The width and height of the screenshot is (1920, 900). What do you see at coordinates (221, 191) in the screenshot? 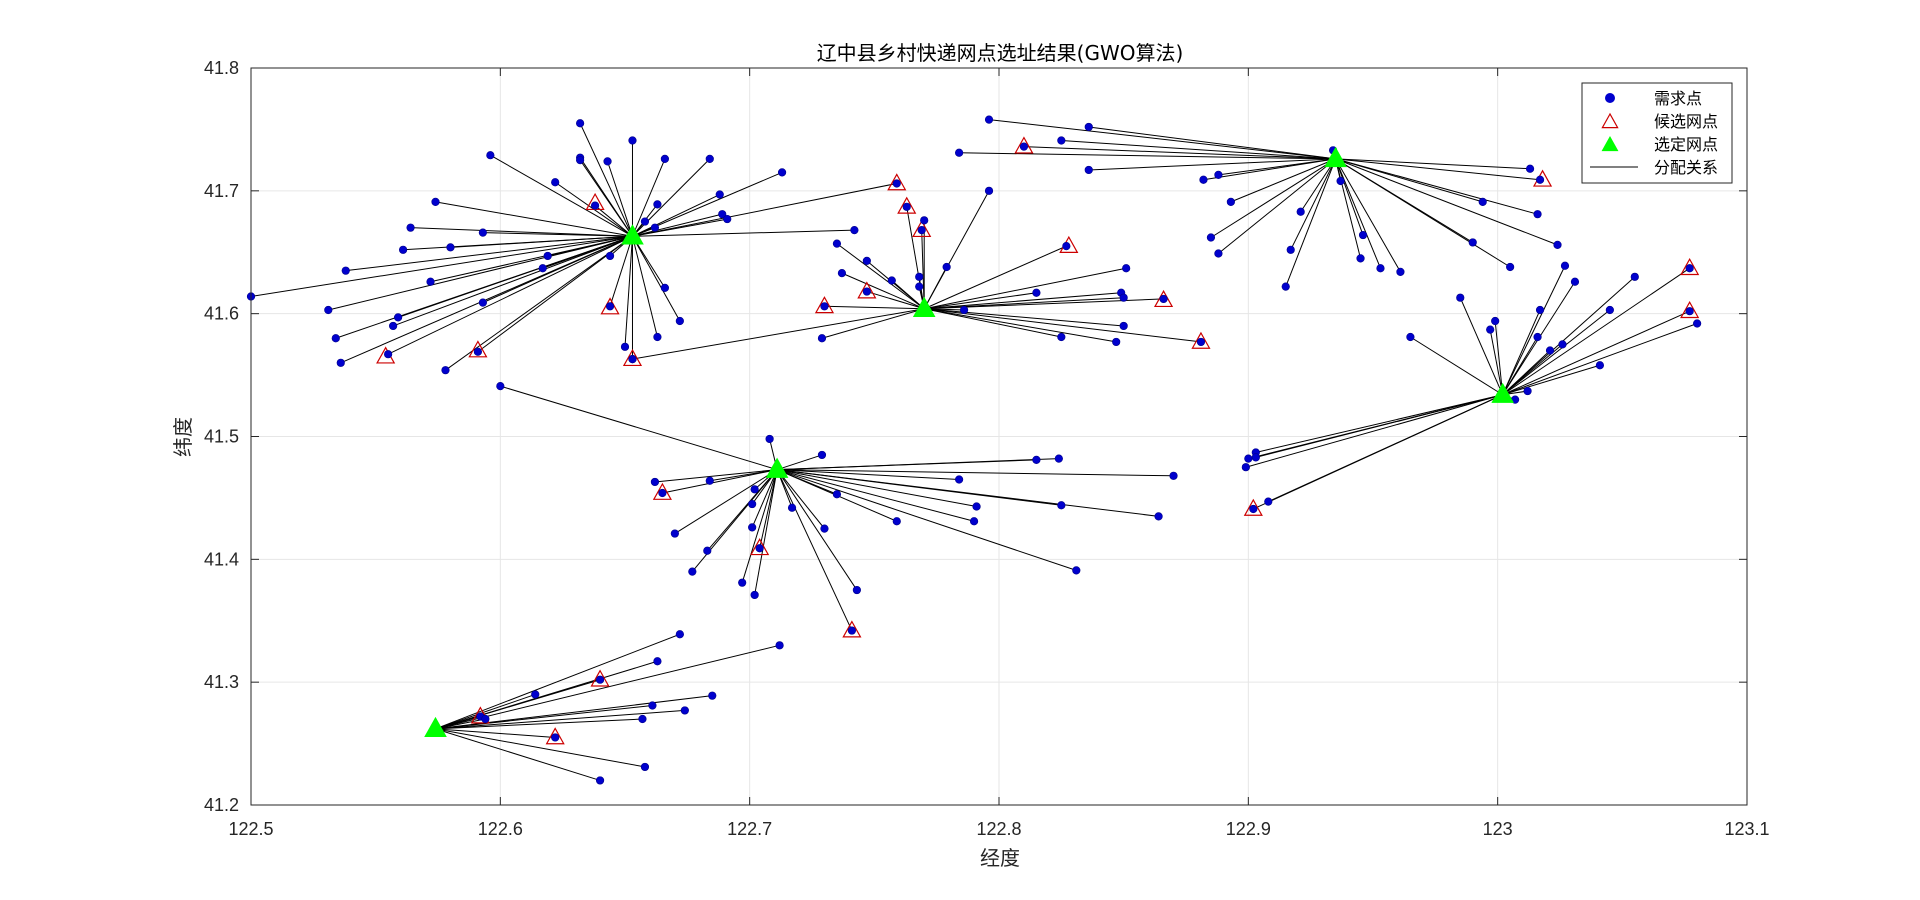
I see `y-tick-label: 41.7` at bounding box center [221, 191].